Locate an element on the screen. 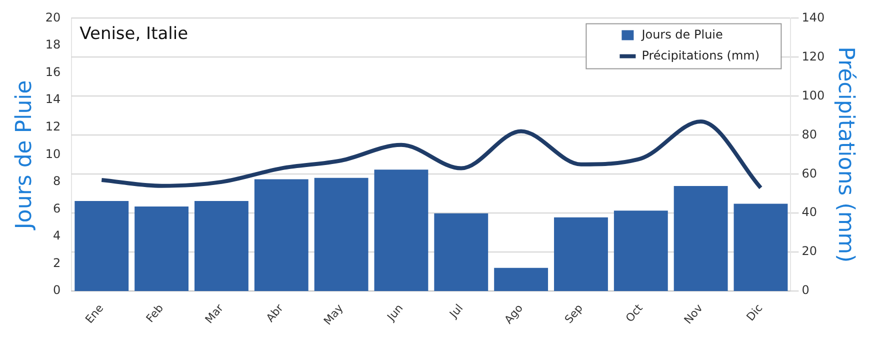 This screenshot has width=870, height=339. y-axis-title: Jours de Pluie is located at coordinates (24, 156).